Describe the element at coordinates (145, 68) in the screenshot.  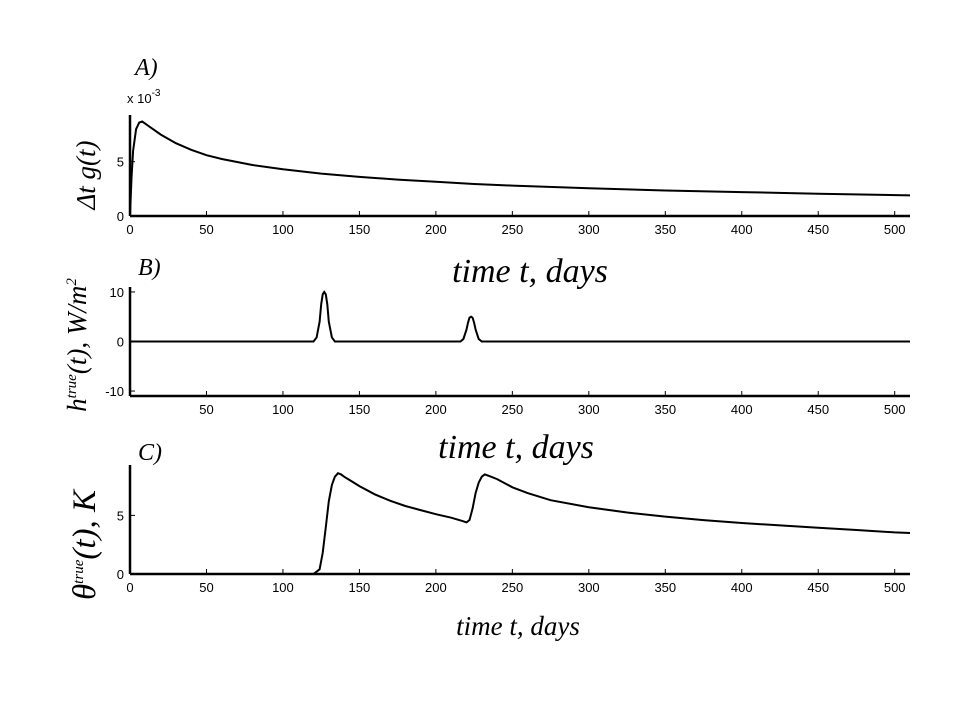
I see `panel-a-label: A)` at that location.